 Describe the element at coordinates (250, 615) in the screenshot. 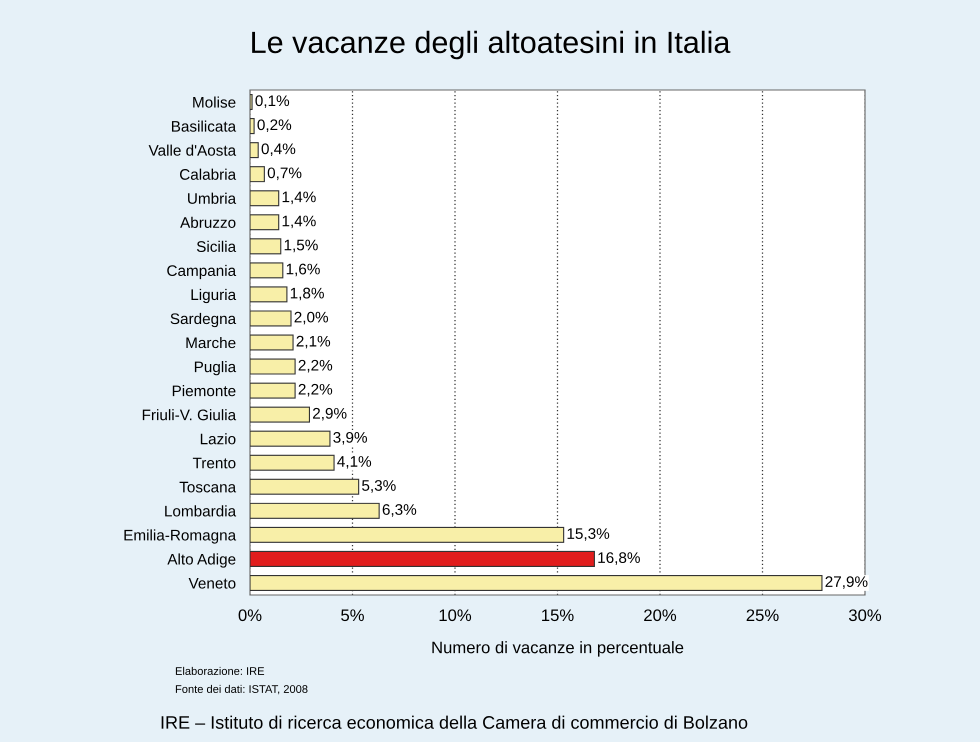

I see `x-tick-label: 0%` at that location.